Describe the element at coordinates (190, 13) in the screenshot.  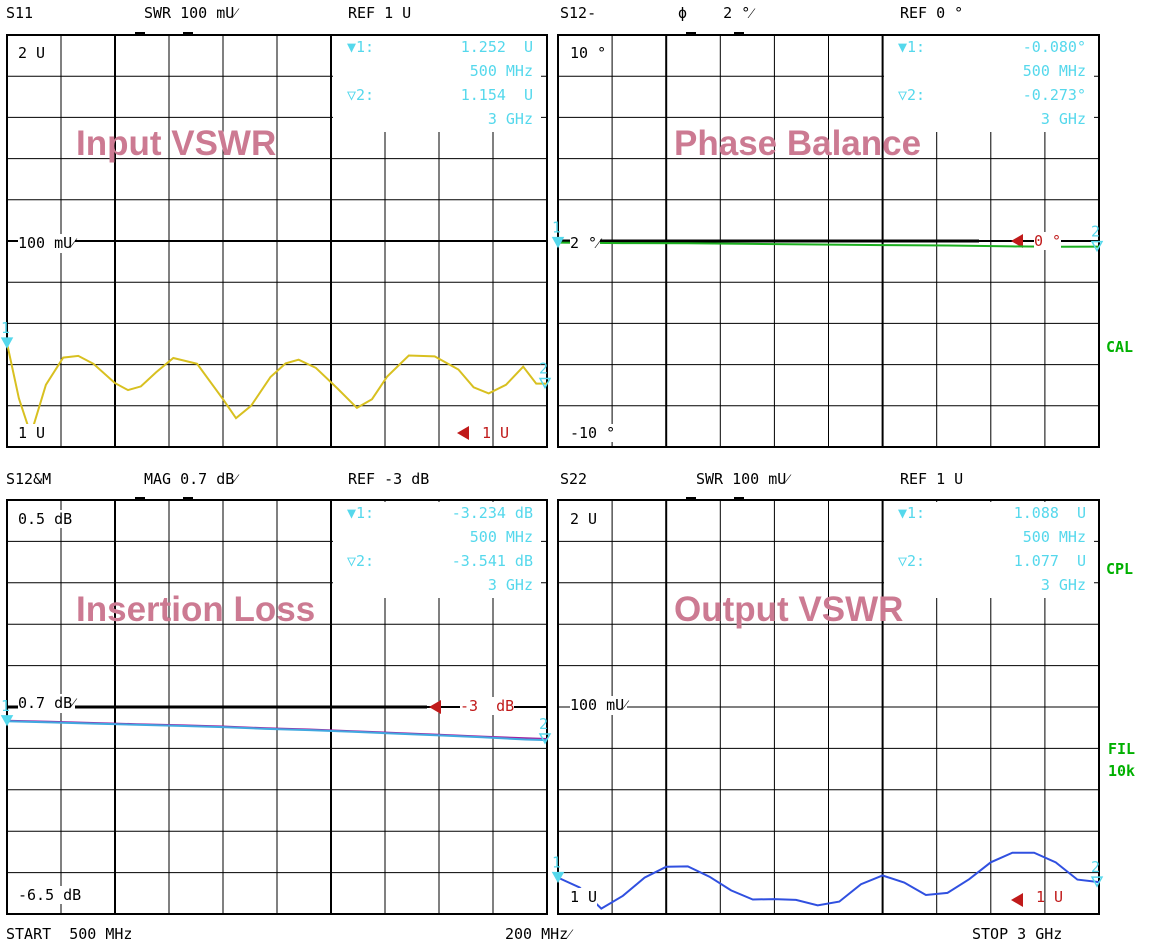
I see `panel1-format: SWR 100 mU⁄` at that location.